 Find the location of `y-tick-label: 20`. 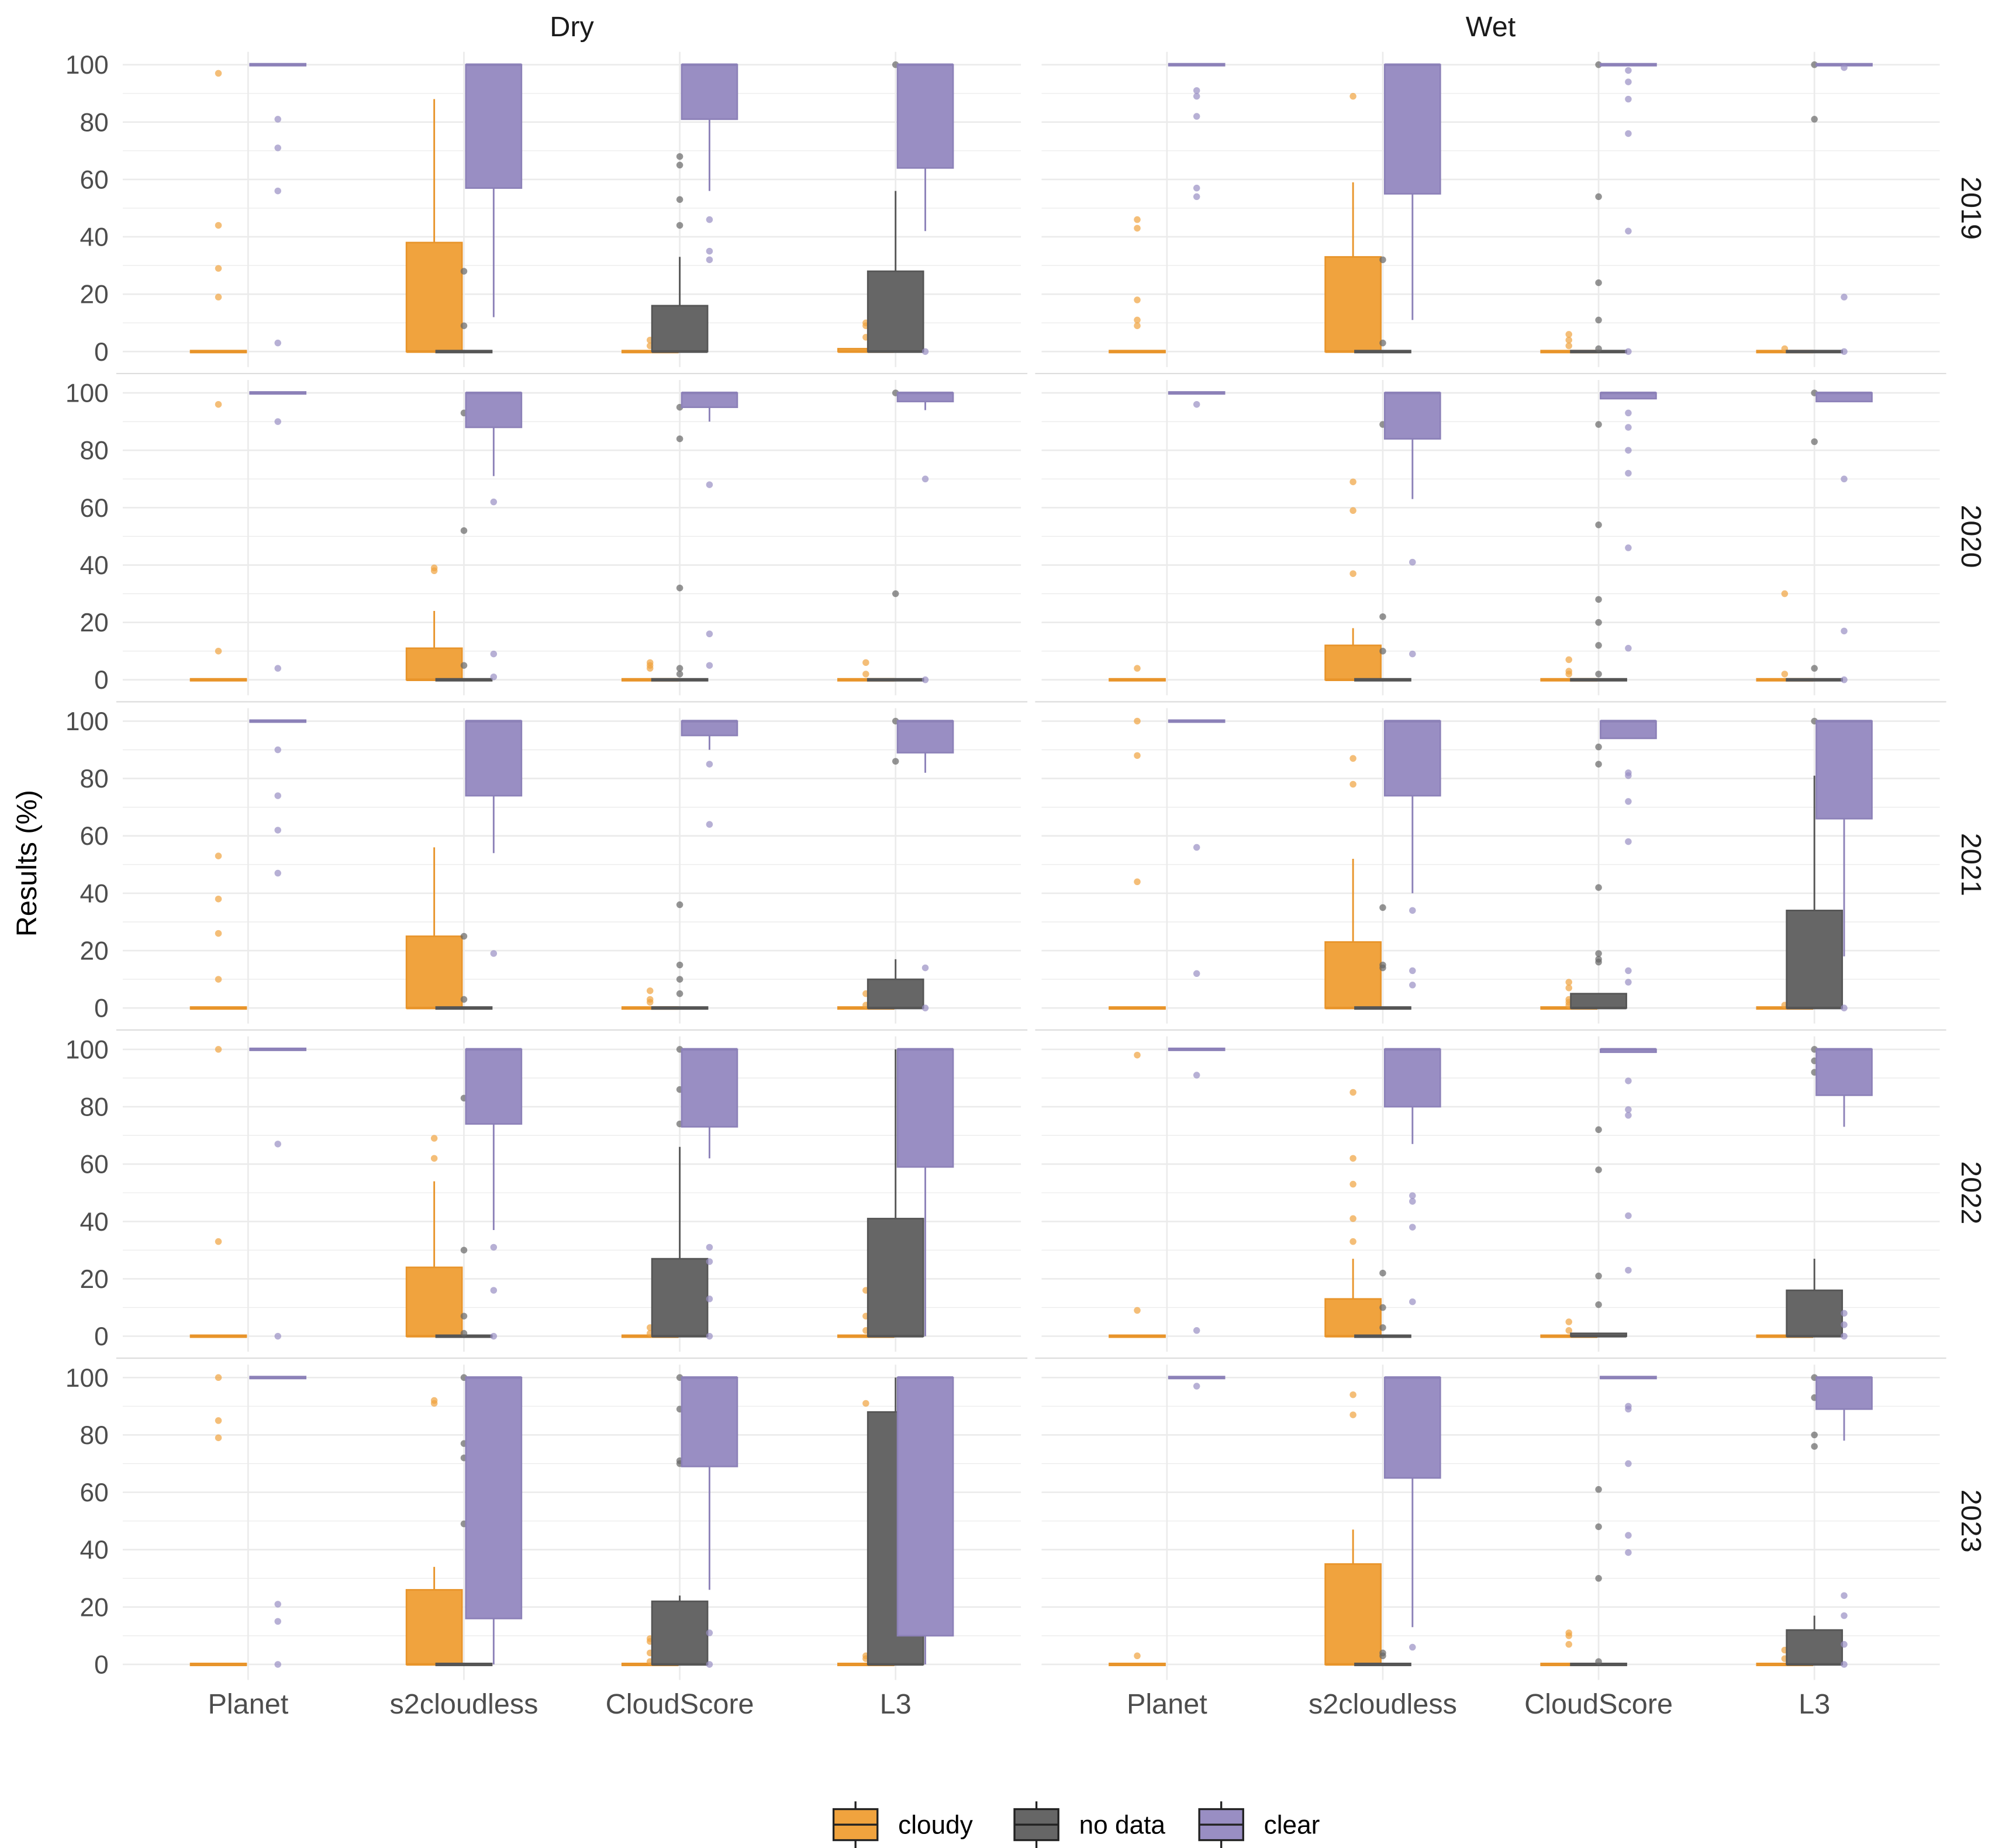

y-tick-label: 20 is located at coordinates (94, 623).